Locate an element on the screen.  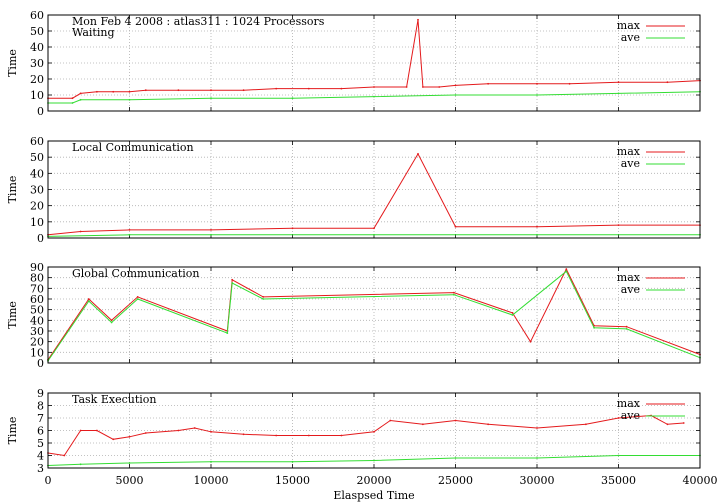
series-line-ave is located at coordinates (373, 235).